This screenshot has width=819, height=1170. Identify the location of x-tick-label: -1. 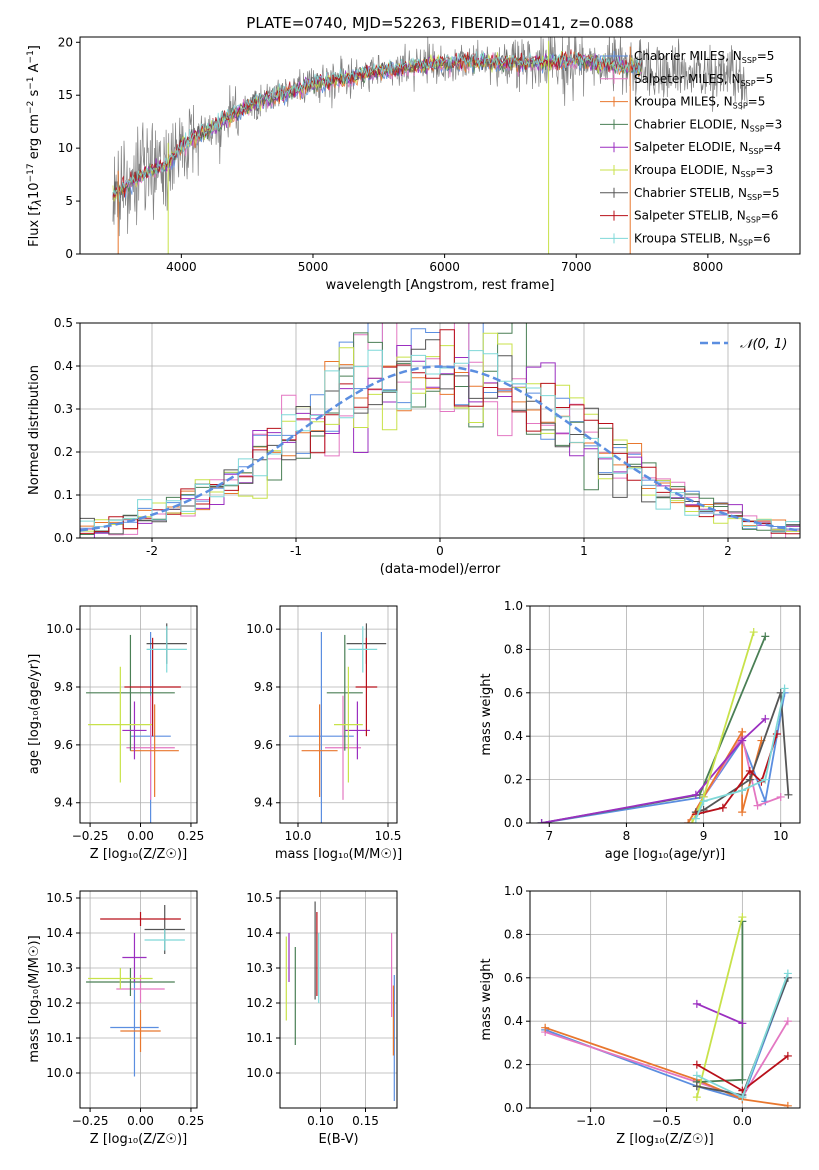
(296, 551).